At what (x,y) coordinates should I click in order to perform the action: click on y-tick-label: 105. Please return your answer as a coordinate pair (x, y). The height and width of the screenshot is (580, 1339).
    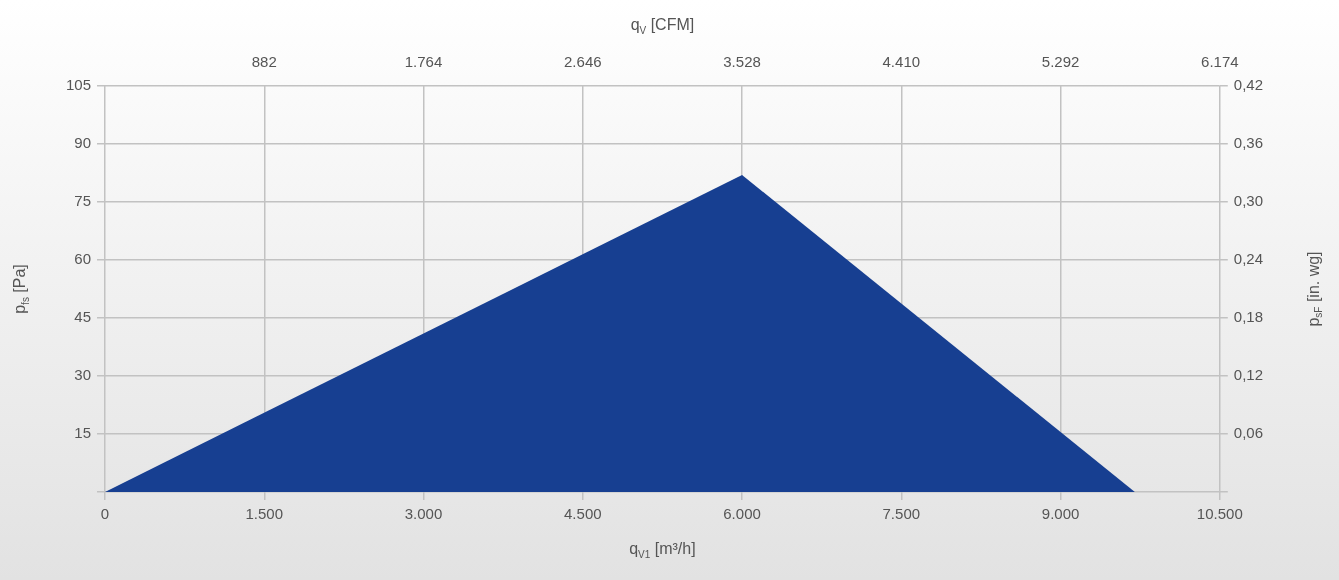
    Looking at the image, I should click on (79, 85).